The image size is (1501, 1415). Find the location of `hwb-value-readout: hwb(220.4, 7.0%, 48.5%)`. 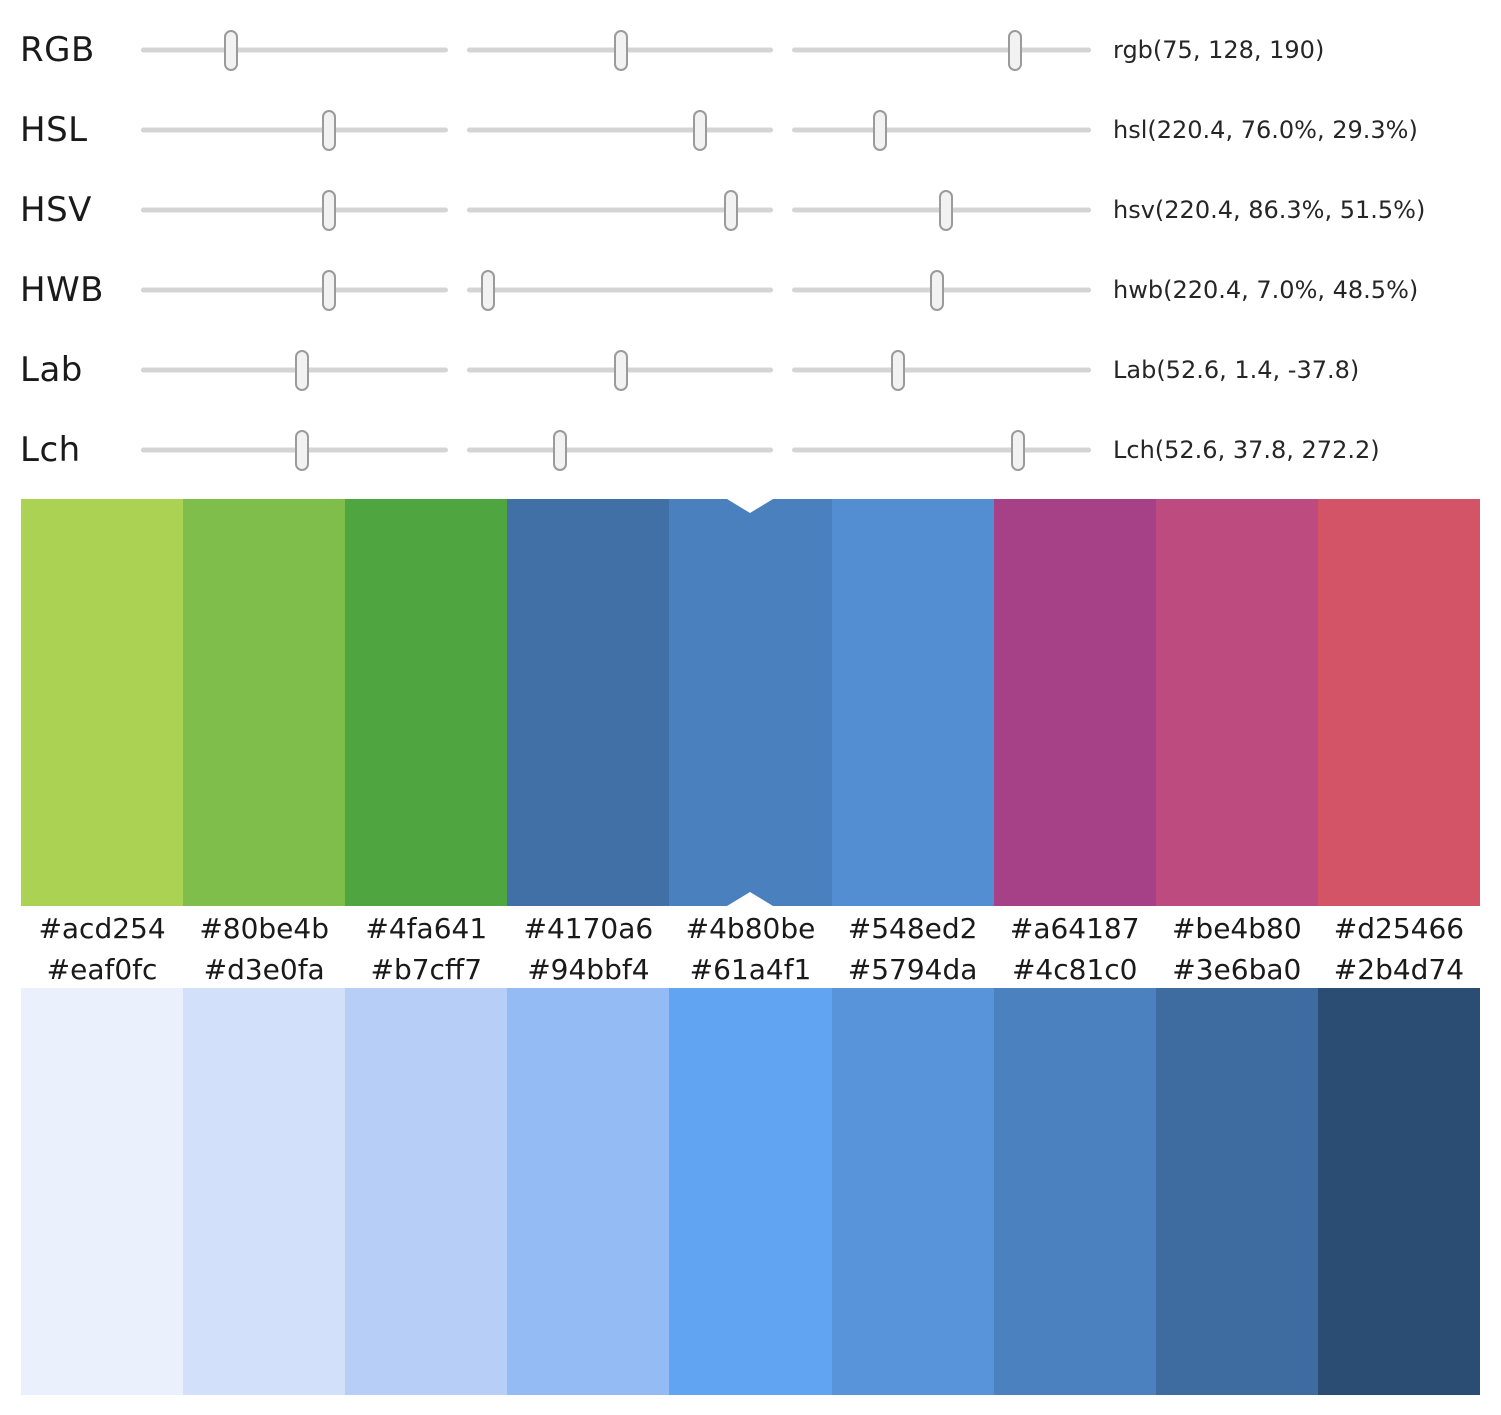

hwb-value-readout: hwb(220.4, 7.0%, 48.5%) is located at coordinates (1266, 290).